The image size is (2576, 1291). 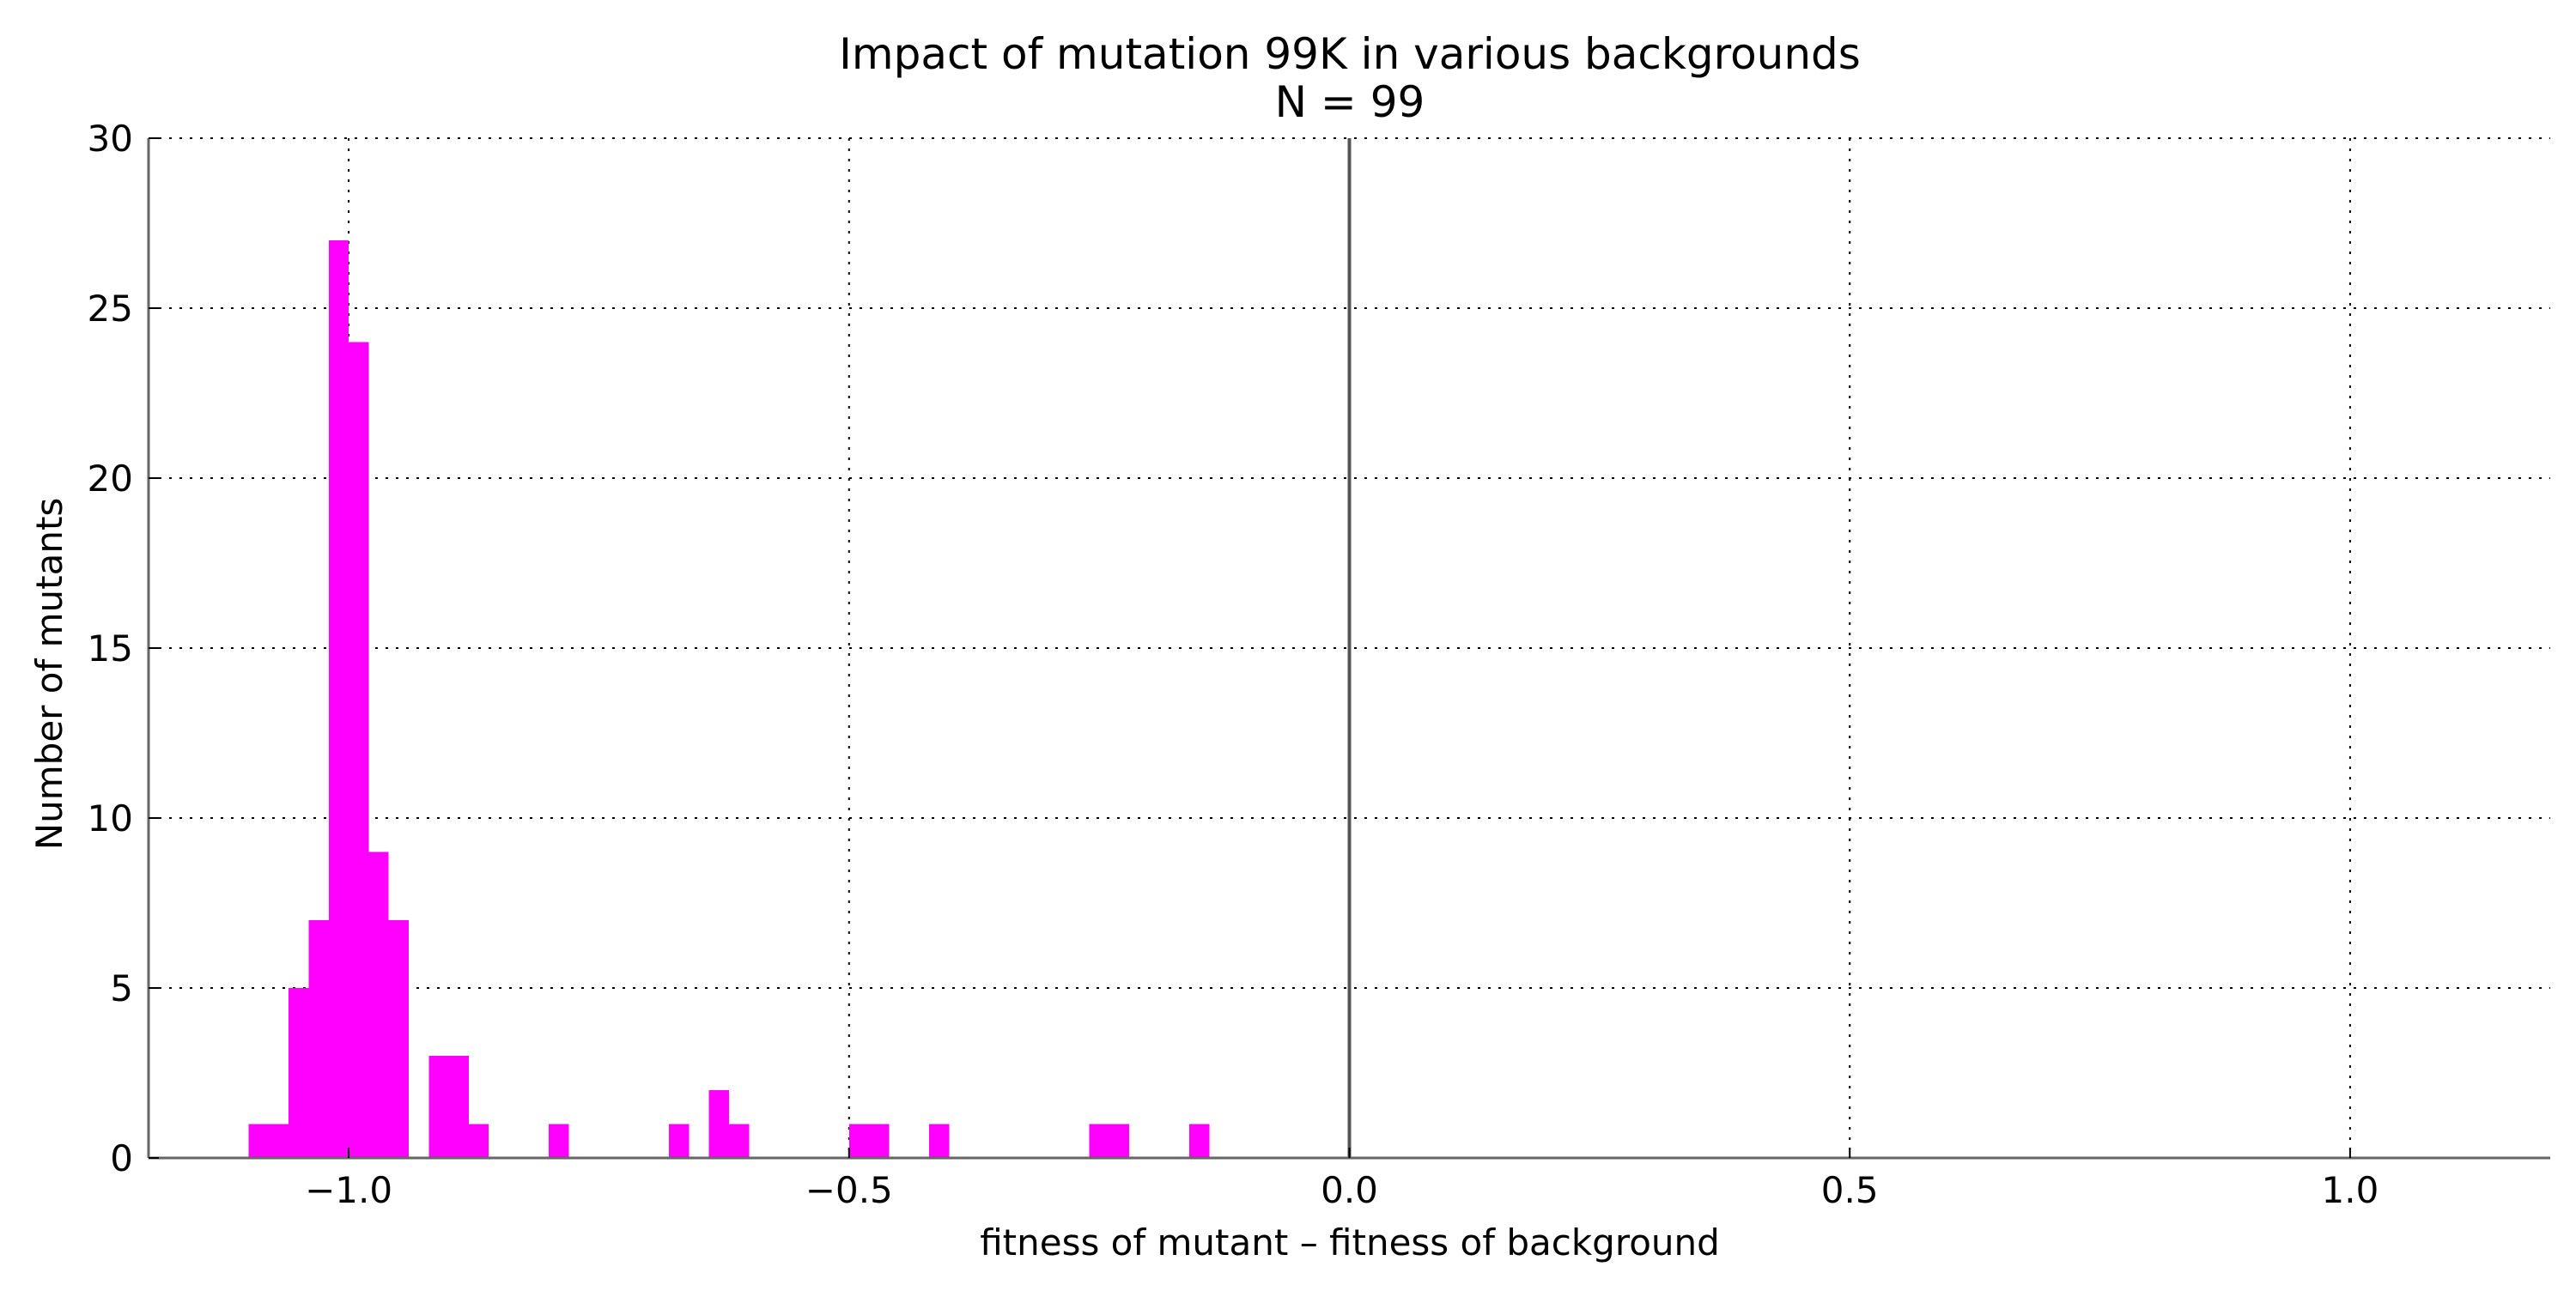 I want to click on x-tick-label: 0.0, so click(x=1349, y=1190).